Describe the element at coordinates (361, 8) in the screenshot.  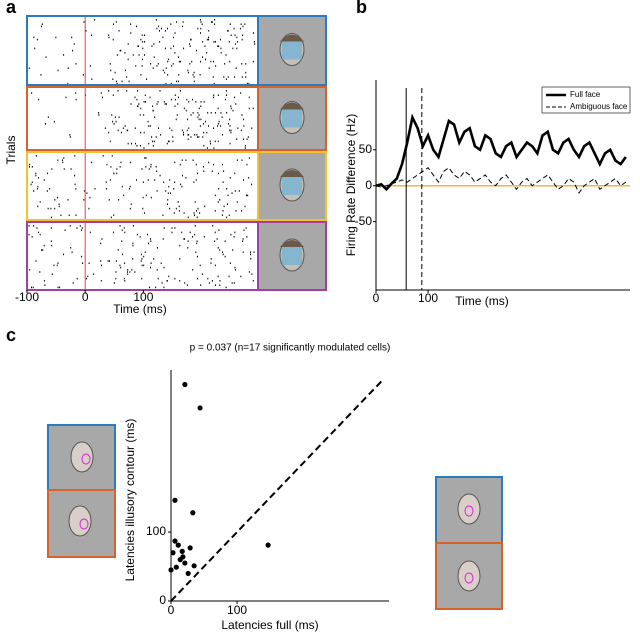
I see `panel-label: b` at that location.